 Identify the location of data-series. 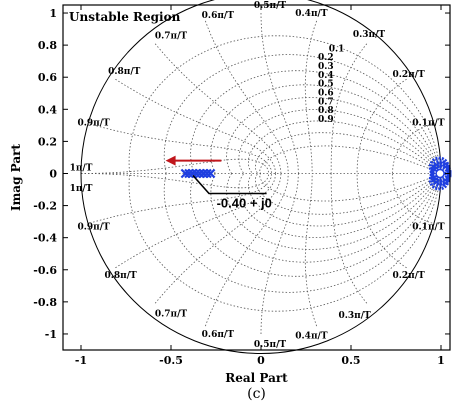
(316, 173).